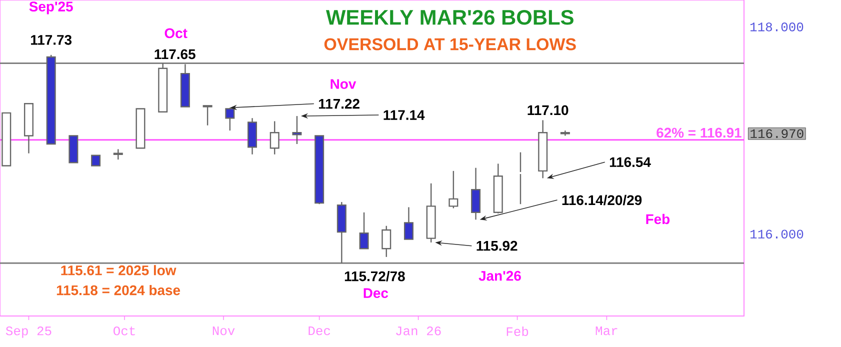 This screenshot has height=347, width=841. Describe the element at coordinates (418, 331) in the screenshot. I see `x-tick-label: Jan 26` at that location.